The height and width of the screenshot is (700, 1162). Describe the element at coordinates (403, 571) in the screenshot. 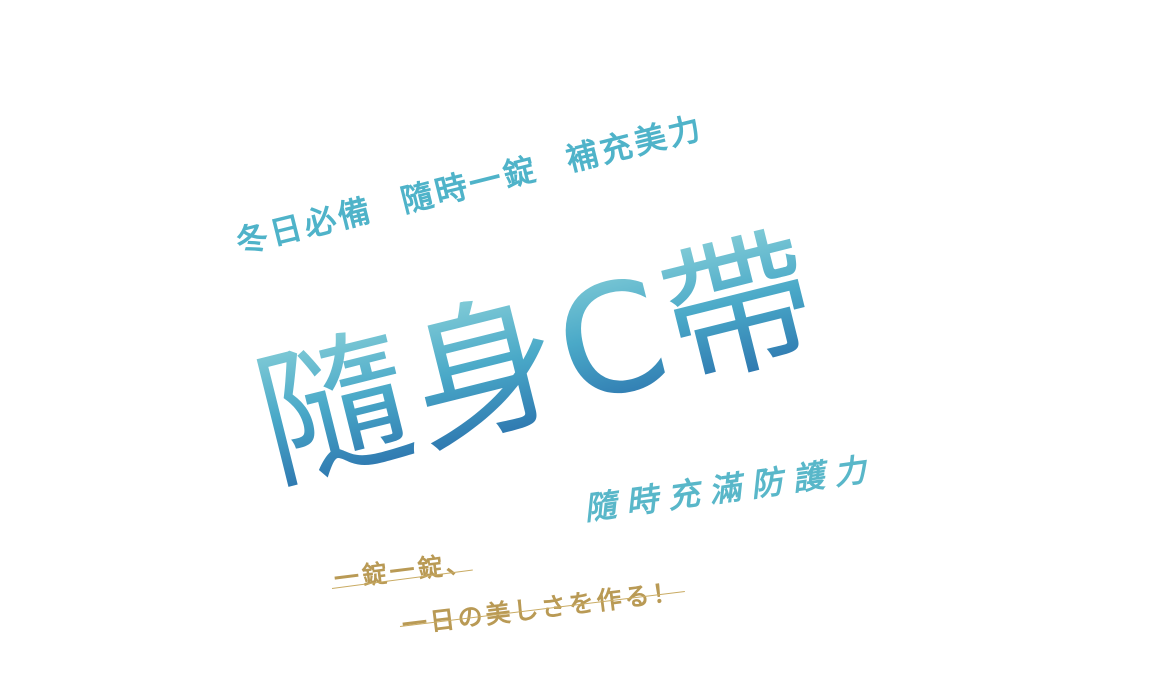

I see `slogan-line-1: 一錠一錠、` at that location.